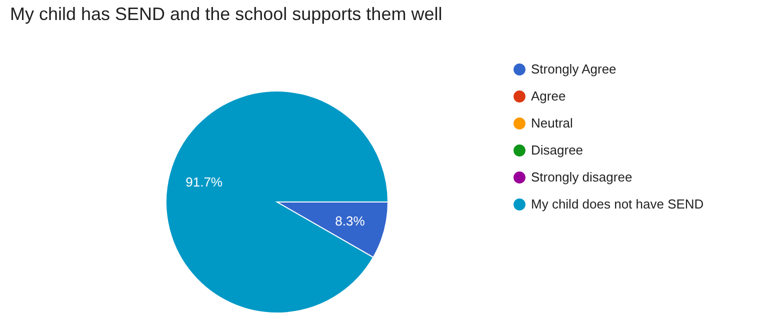 This screenshot has height=331, width=778. Describe the element at coordinates (573, 69) in the screenshot. I see `legend-label: Strongly Agree` at that location.